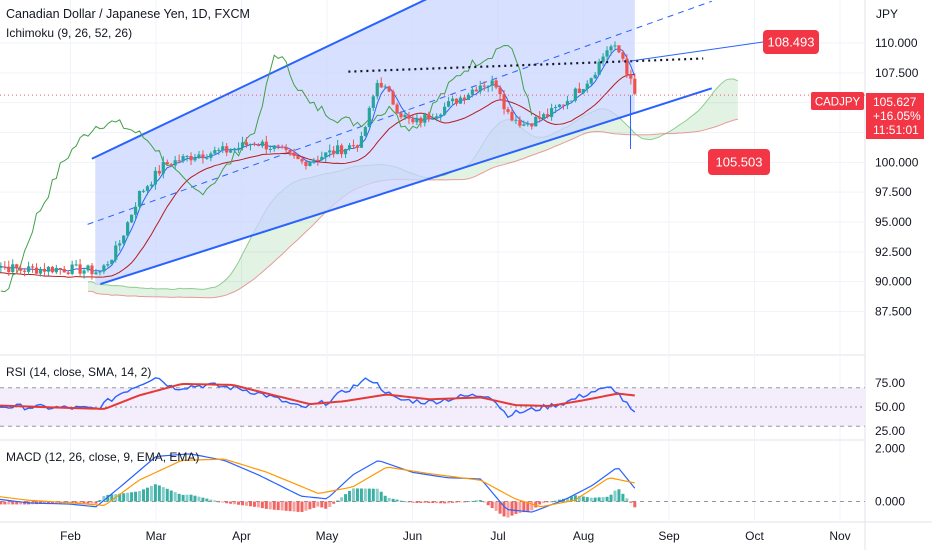 Image resolution: width=932 pixels, height=550 pixels. Describe the element at coordinates (895, 116) in the screenshot. I see `last-price-tag: 105.627 +16.05% 11:51:01` at that location.